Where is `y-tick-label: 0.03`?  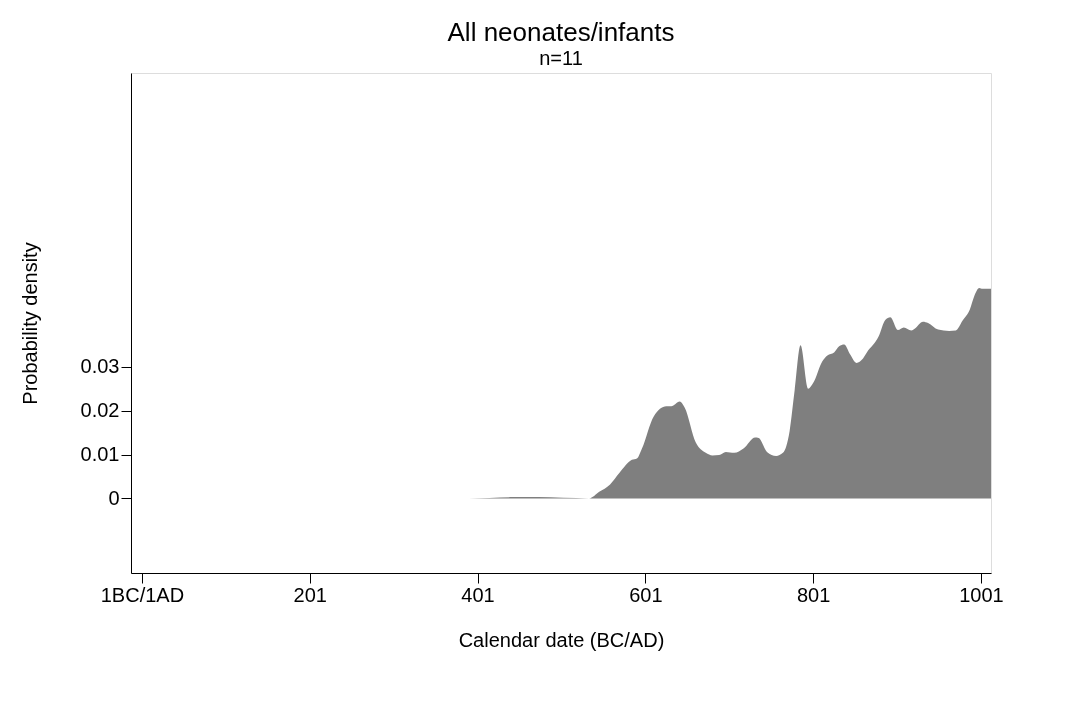
y-tick-label: 0.03 is located at coordinates (100, 366).